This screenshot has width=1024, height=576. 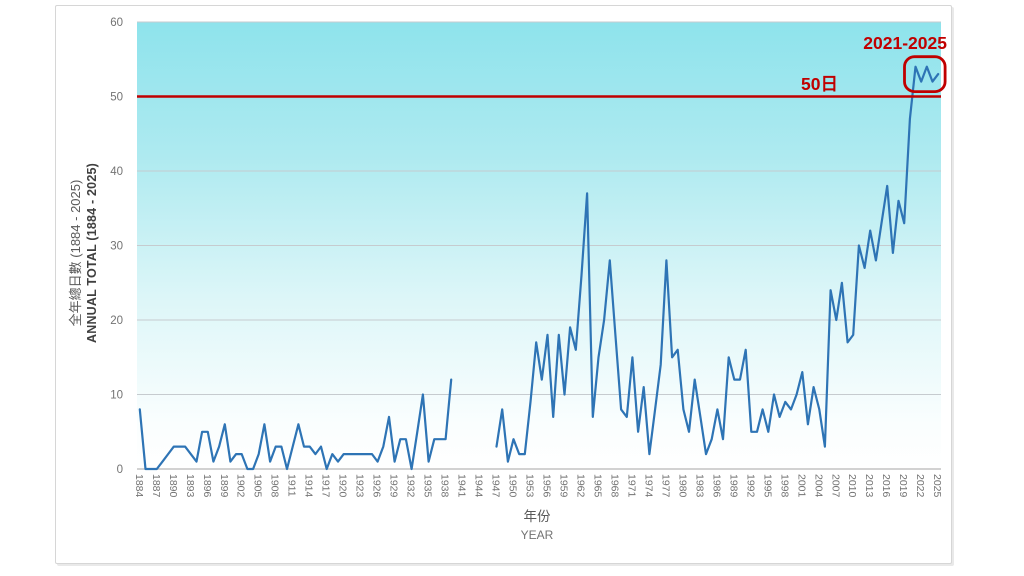 I want to click on x-tick-label-1902: 1902, so click(x=241, y=486).